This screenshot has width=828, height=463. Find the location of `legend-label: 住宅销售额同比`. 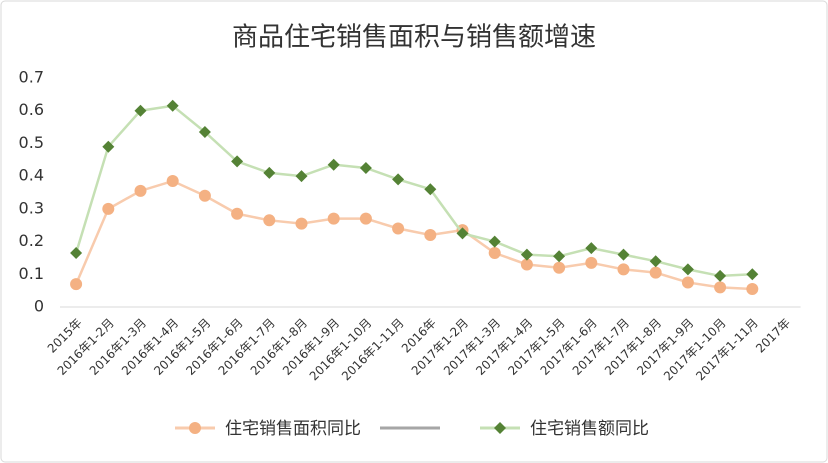

legend-label: 住宅销售额同比 is located at coordinates (589, 429).